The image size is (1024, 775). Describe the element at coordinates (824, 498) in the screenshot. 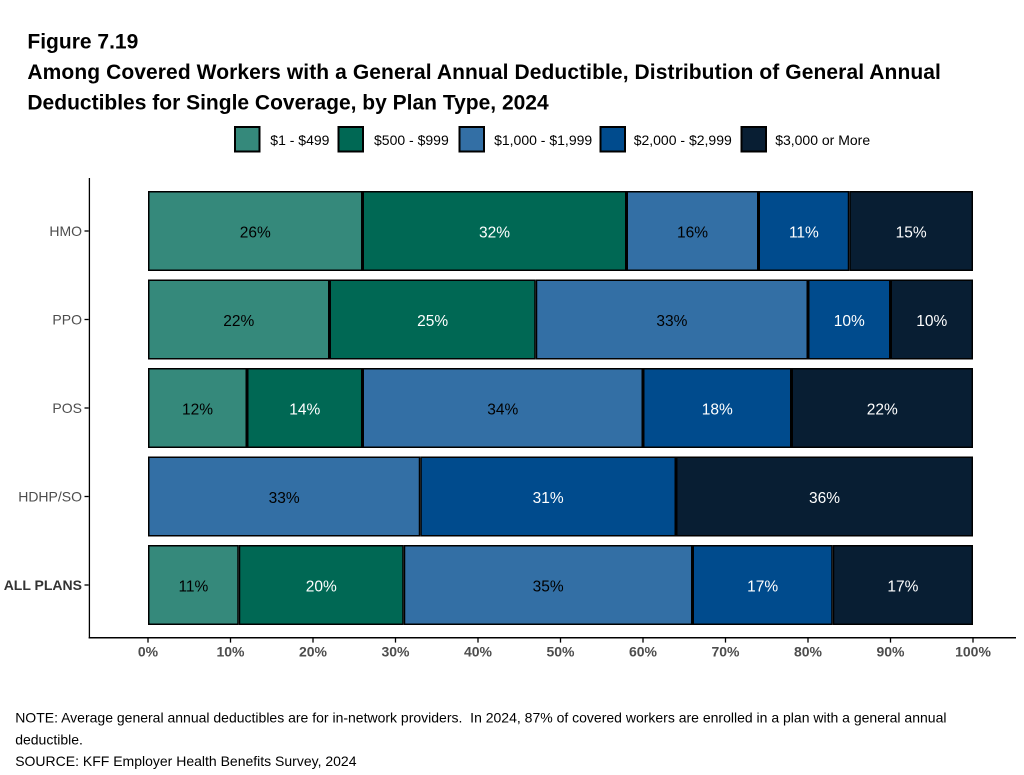

I see `svg-text: 36%` at that location.